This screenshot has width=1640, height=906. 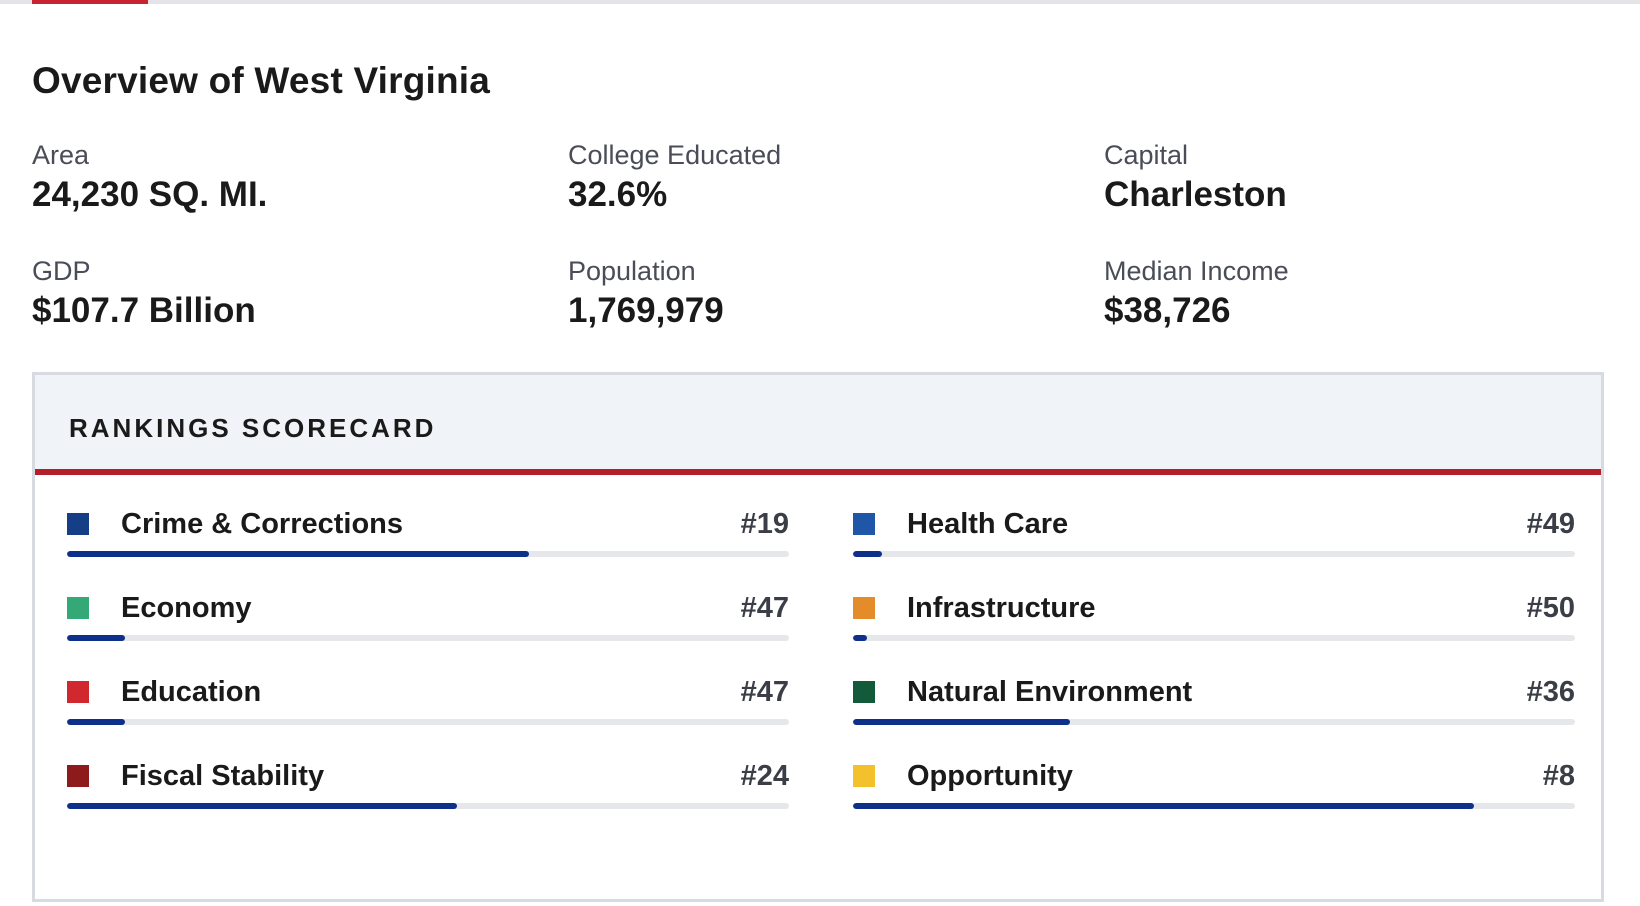 I want to click on fact-gdp: GDP $107.7 Billion, so click(x=300, y=312).